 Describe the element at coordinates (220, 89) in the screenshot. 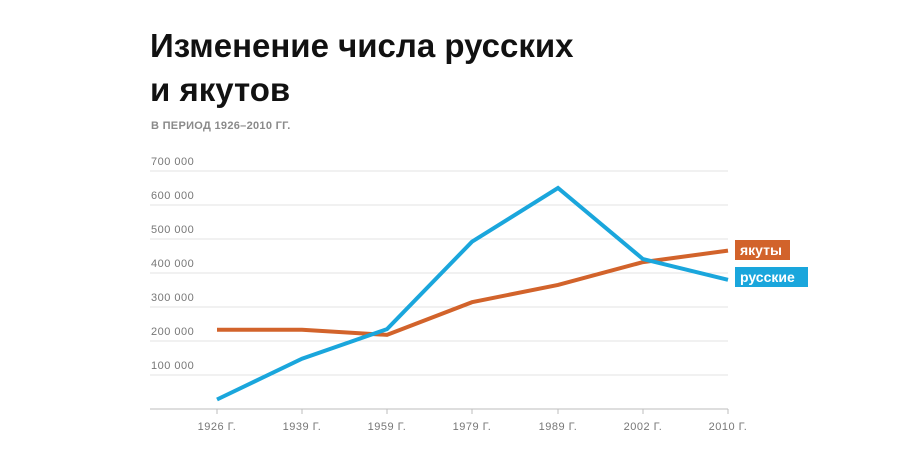

I see `chart-title-line-2: и якутов` at that location.